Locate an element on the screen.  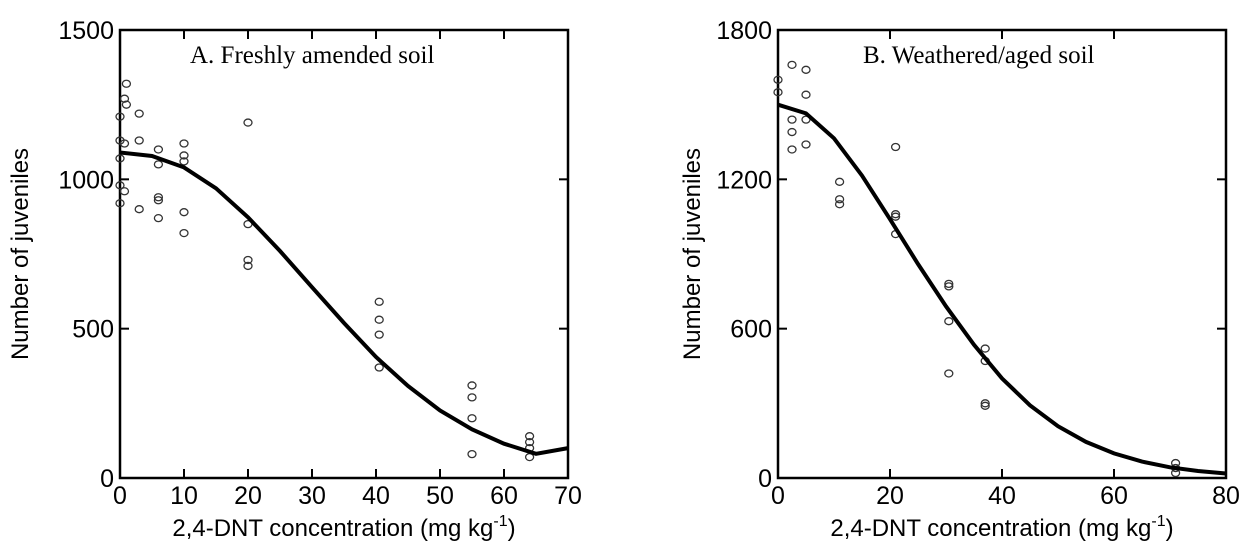
x-tick-label: 70 is located at coordinates (568, 496).